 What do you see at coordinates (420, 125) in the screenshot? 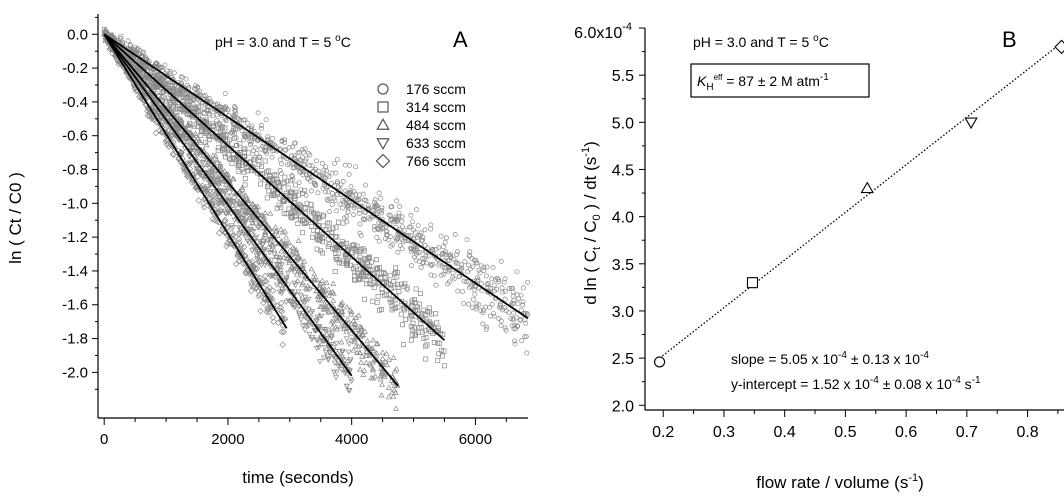
I see `panel-a-legend: 176 sccm 314 sccm 484 sccm 633 sccm 766 sccm` at bounding box center [420, 125].